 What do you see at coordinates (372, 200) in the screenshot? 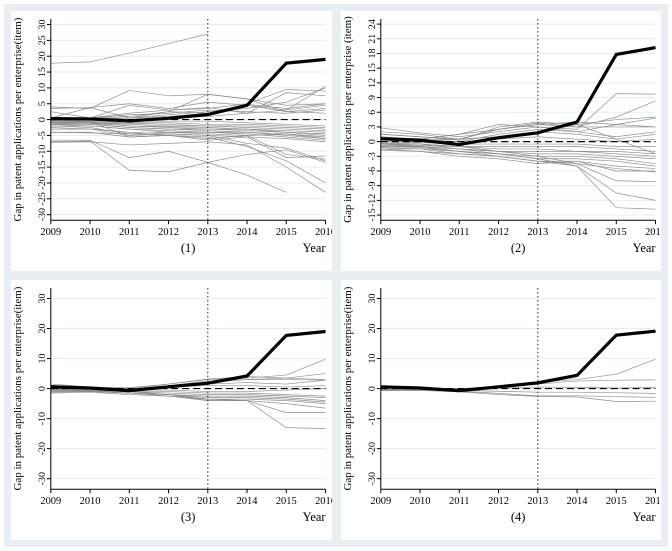
I see `y-tick-label: -12` at bounding box center [372, 200].